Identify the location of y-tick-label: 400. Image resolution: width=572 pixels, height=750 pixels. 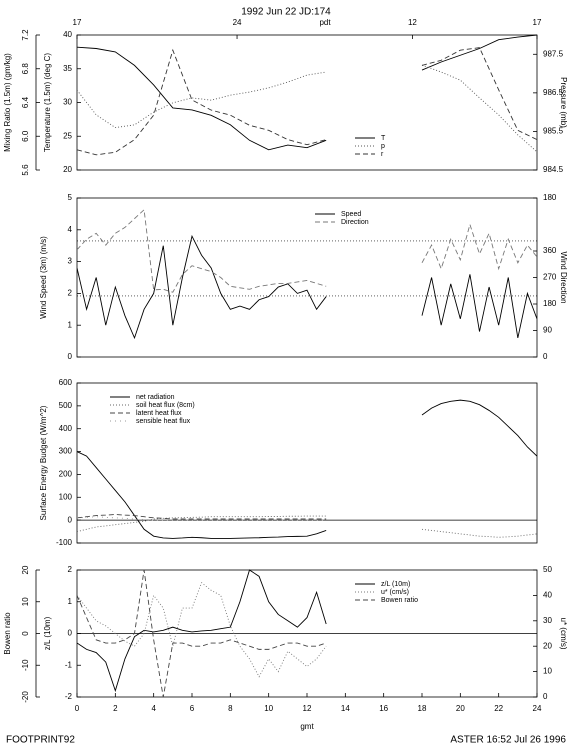
(66, 428).